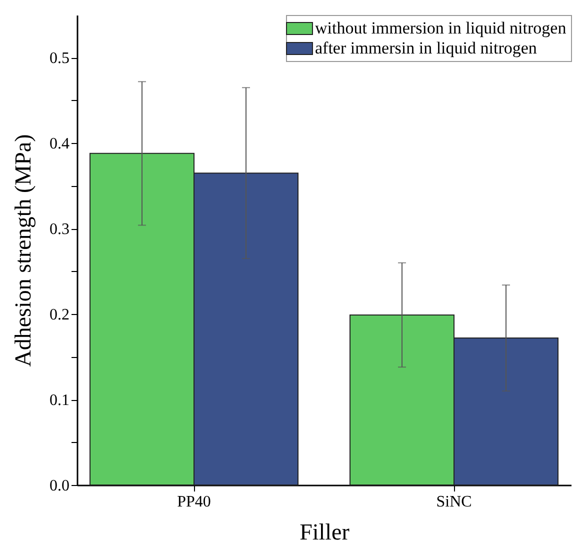 The image size is (586, 548). I want to click on y-axis-title: Adhesion strength (MPa), so click(23, 250).